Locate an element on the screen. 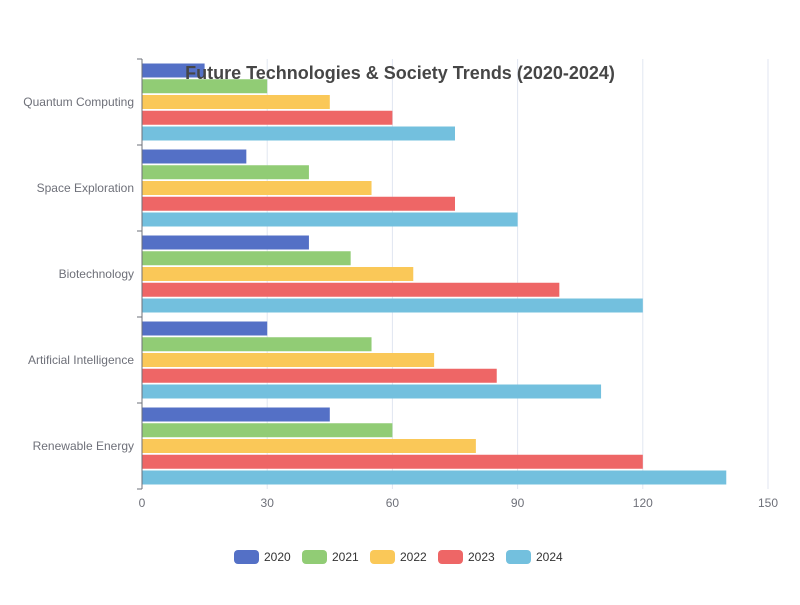 The width and height of the screenshot is (800, 605). legend-item-2020: 2020 is located at coordinates (262, 557).